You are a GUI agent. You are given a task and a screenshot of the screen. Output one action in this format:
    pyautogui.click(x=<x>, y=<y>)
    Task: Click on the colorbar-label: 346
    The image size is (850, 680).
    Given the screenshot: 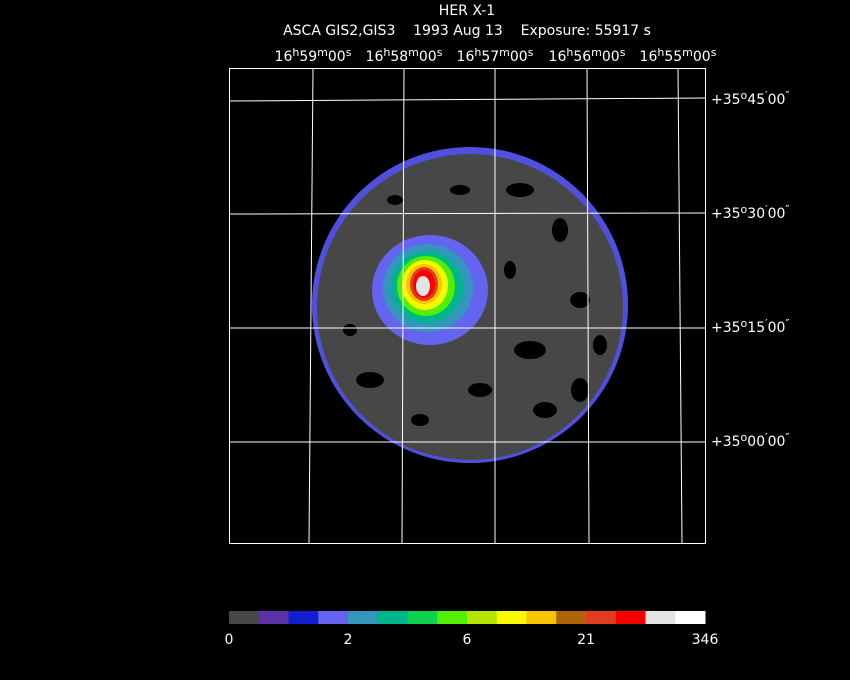 What is the action you would take?
    pyautogui.click(x=705, y=640)
    